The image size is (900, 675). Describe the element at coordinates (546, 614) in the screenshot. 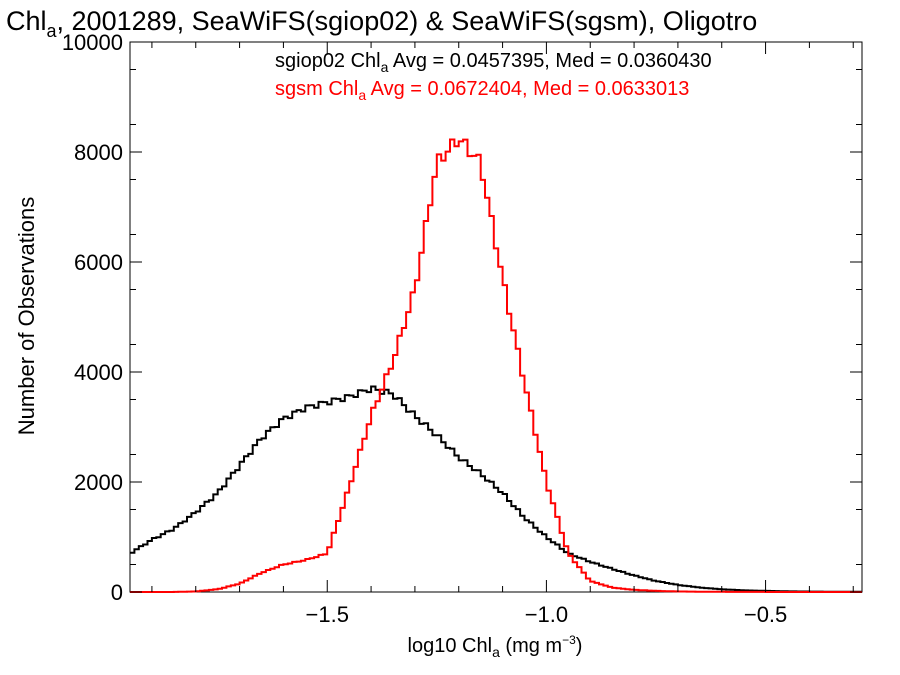

I see `x-tick-label: −1.0` at that location.